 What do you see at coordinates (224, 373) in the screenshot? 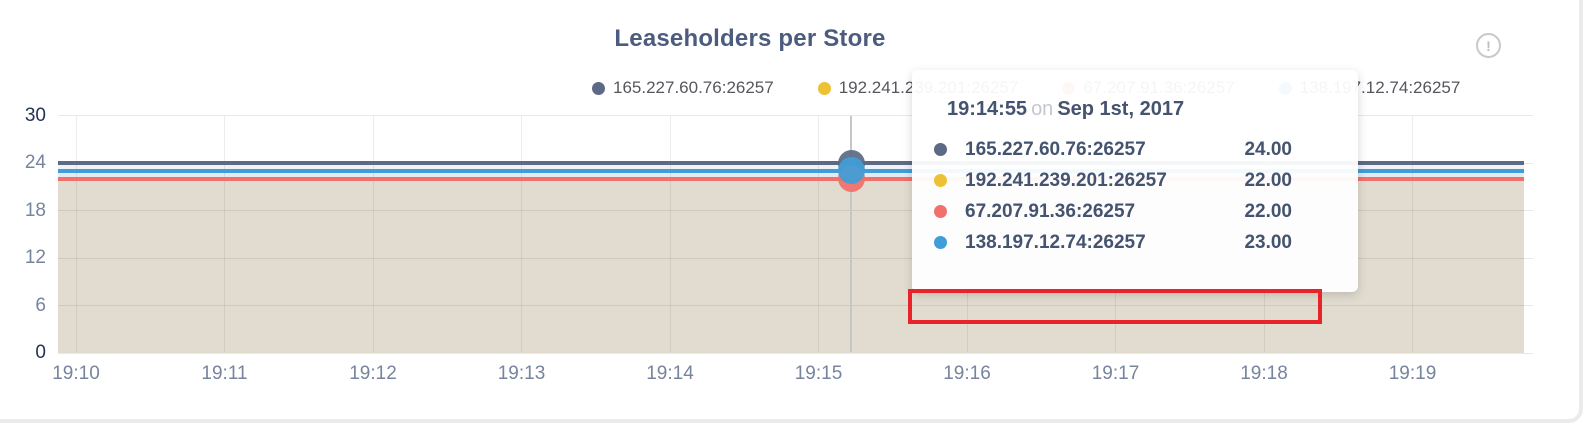
I see `x-axis-label: 19:11` at bounding box center [224, 373].